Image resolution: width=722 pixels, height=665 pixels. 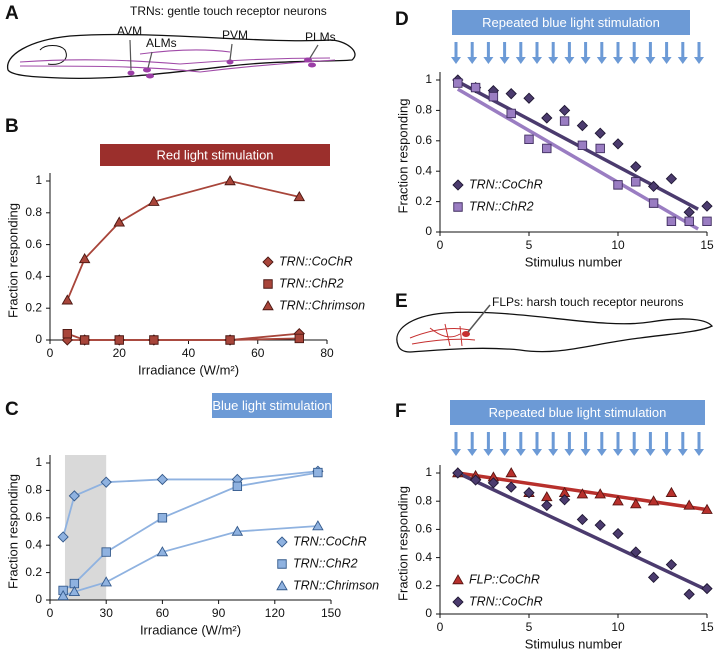 I want to click on shaded-region, so click(x=85, y=527).